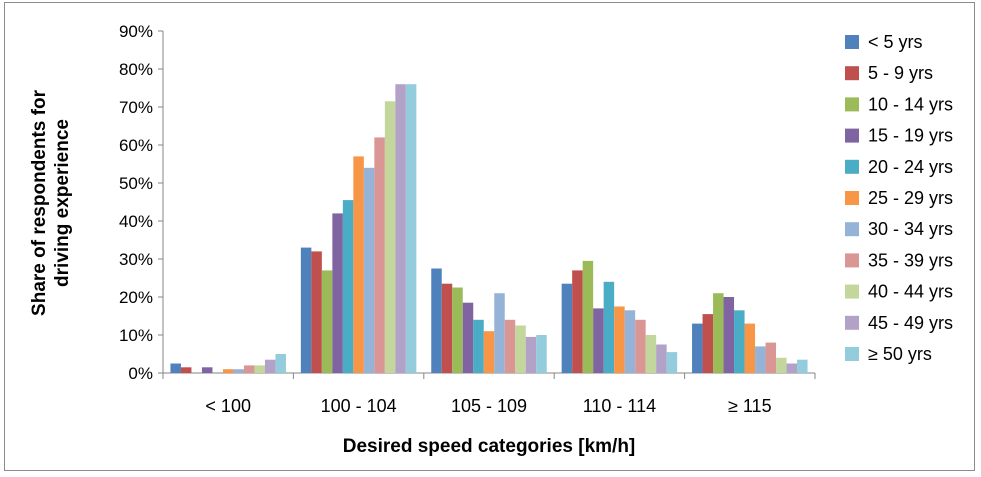  What do you see at coordinates (228, 406) in the screenshot?
I see `x-tick-label: < 100` at bounding box center [228, 406].